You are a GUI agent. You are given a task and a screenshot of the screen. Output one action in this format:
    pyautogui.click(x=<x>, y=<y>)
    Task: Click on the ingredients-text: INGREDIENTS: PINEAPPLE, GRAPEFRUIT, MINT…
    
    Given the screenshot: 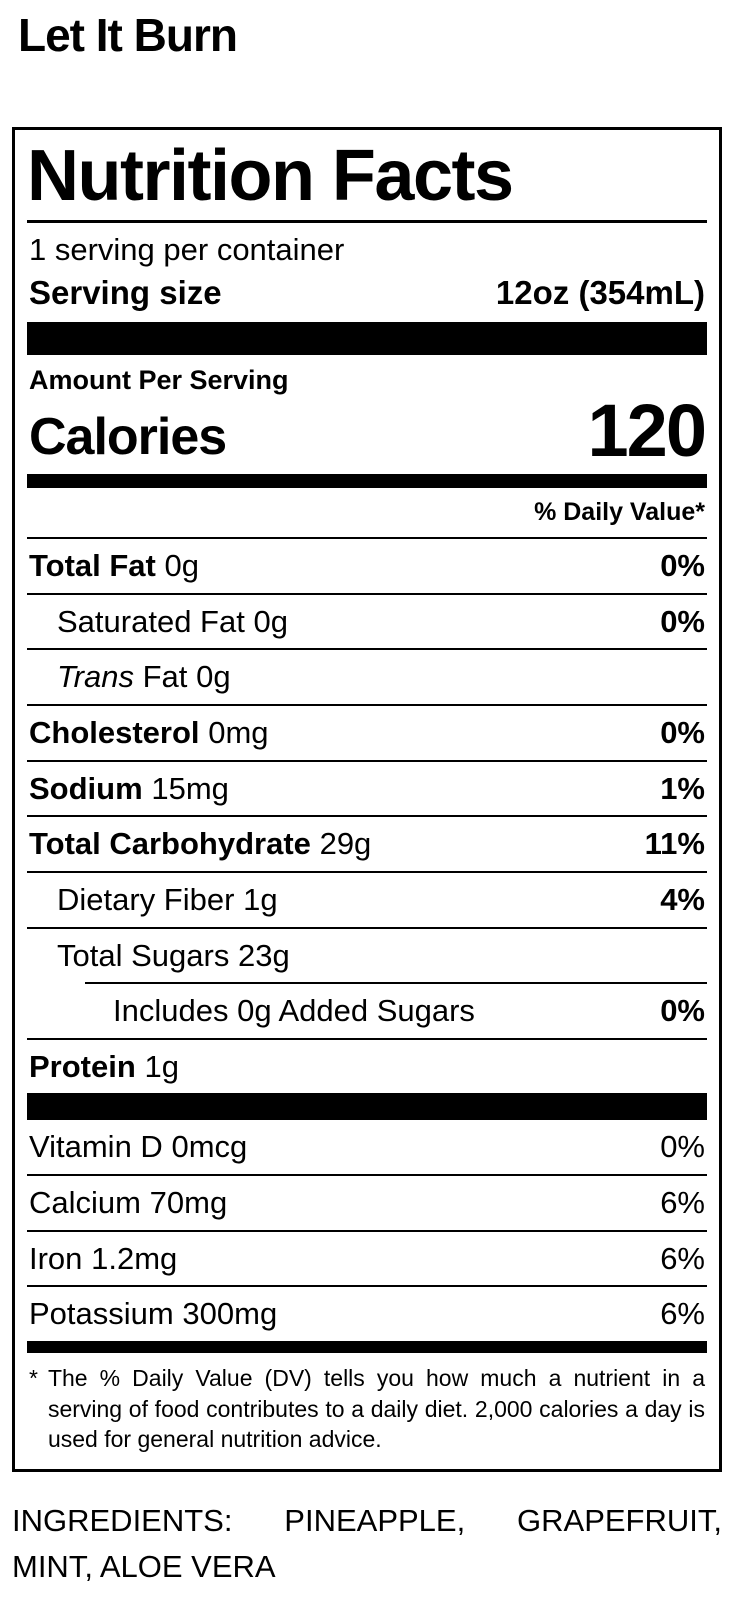 What is the action you would take?
    pyautogui.click(x=367, y=1543)
    